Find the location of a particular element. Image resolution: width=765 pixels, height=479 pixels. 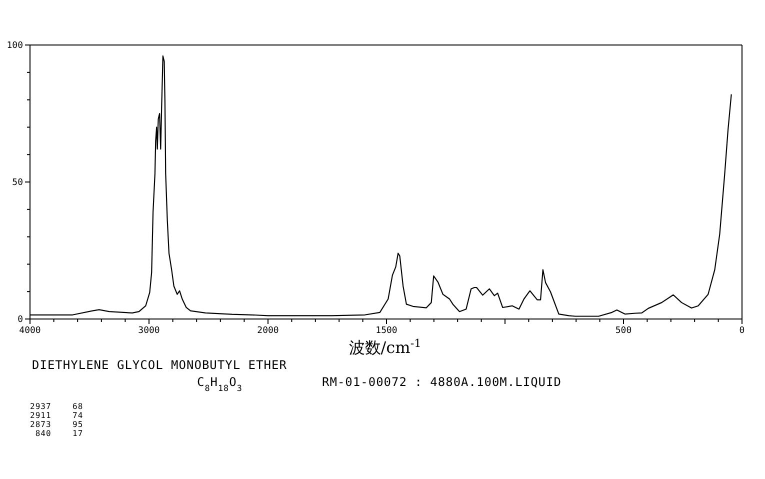

text: 2911 74 is located at coordinates (57, 415).